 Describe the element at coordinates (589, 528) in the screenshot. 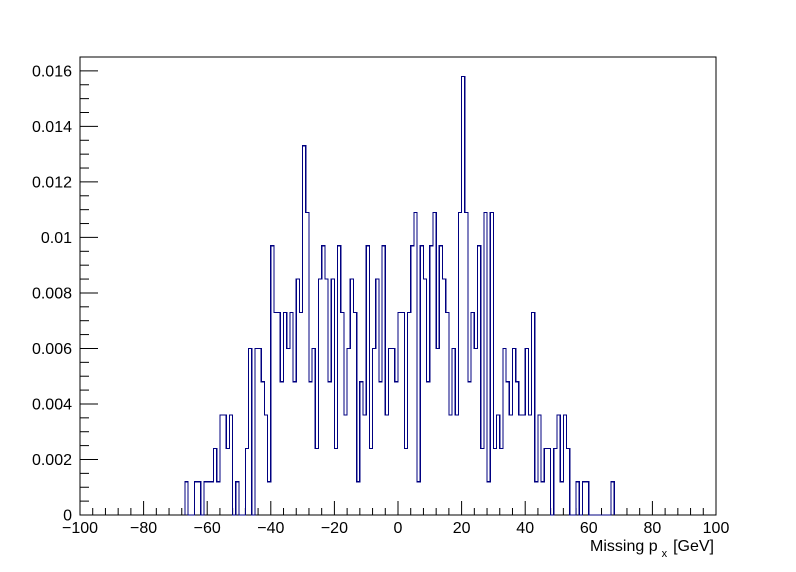

I see `x-tick-label: 60` at that location.